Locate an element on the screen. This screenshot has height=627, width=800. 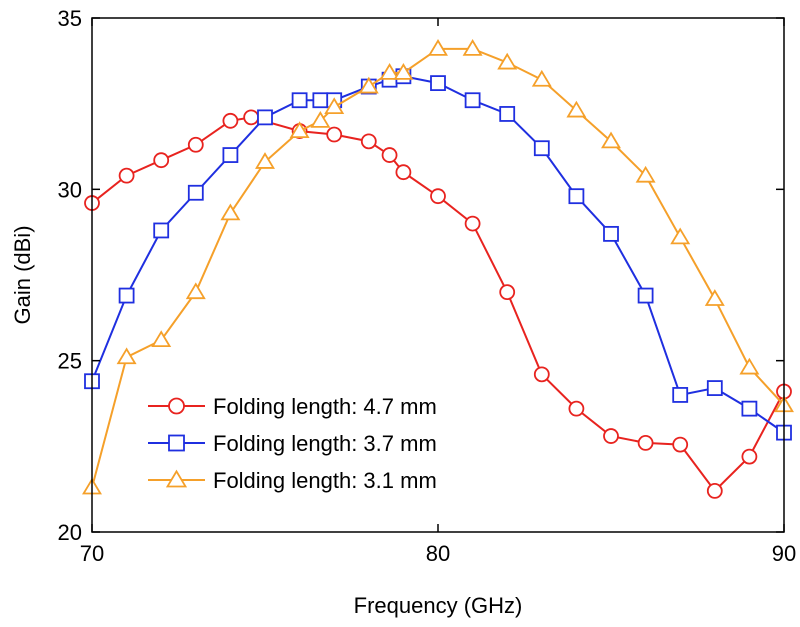
y-tick-label: 20 is located at coordinates (70, 532).